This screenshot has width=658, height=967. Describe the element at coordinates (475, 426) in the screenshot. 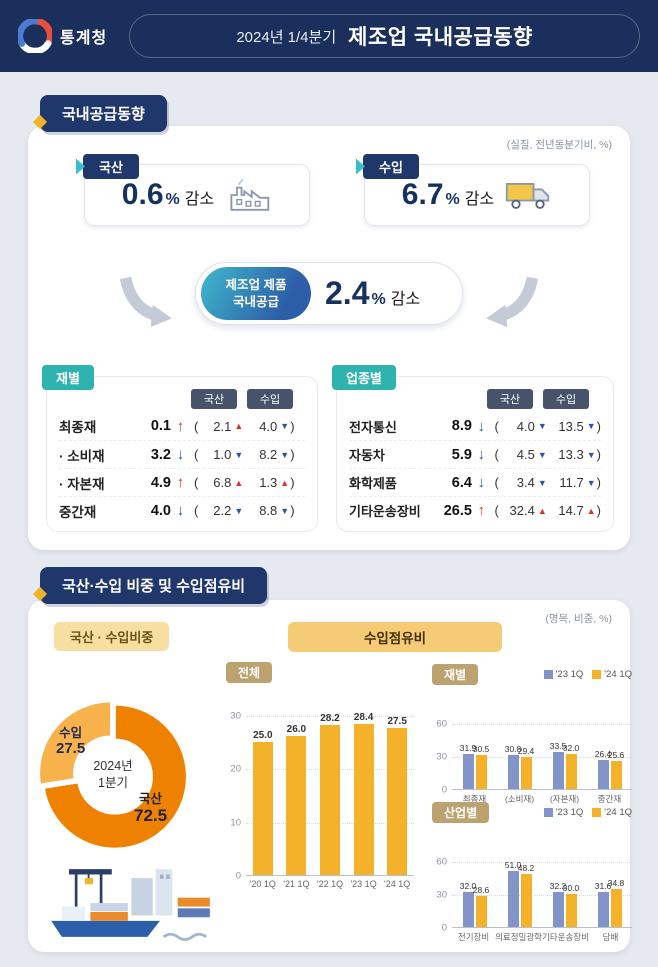

I see `table-row: 전자통신 8.9 ↓ 4.0▼13.5▼` at that location.